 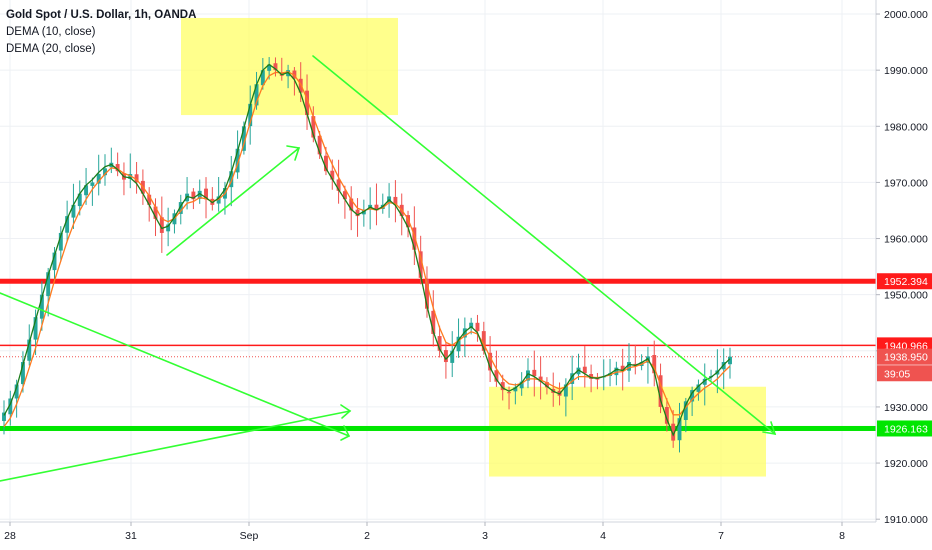 What do you see at coordinates (906, 183) in the screenshot?
I see `price-tick-label: 1970.000` at bounding box center [906, 183].